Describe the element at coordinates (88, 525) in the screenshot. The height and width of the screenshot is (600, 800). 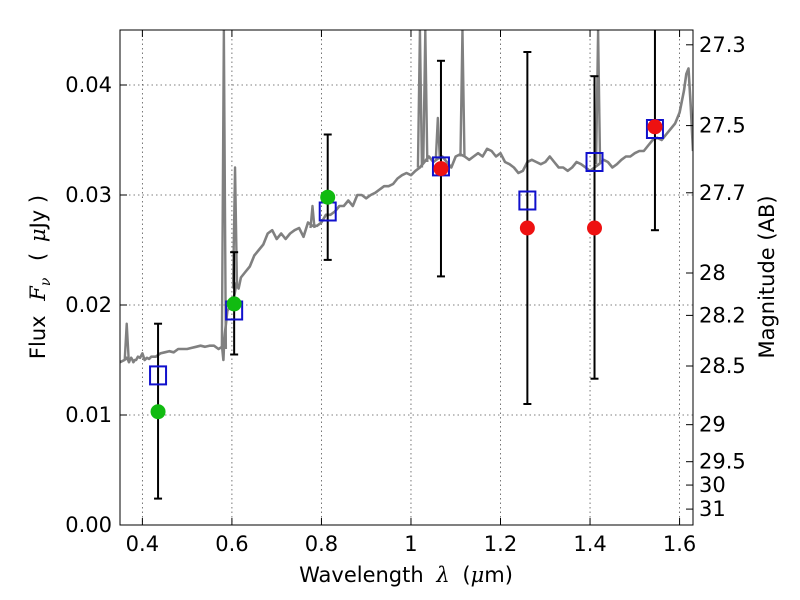
I see `y-tick-label: 0.00` at that location.